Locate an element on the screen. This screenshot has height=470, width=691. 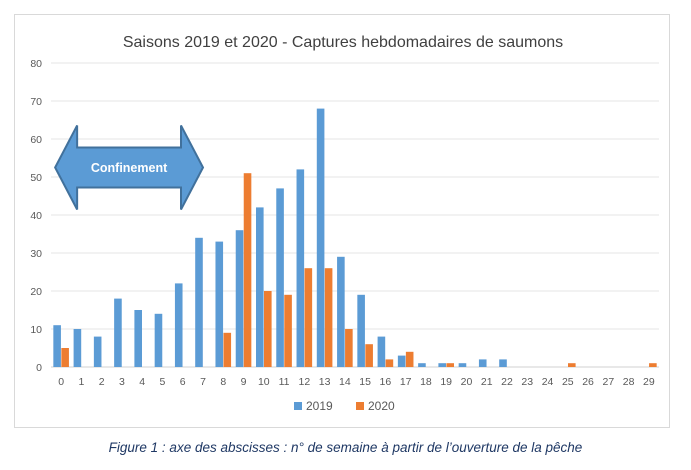
legend-label-2019: 2019 is located at coordinates (319, 406).